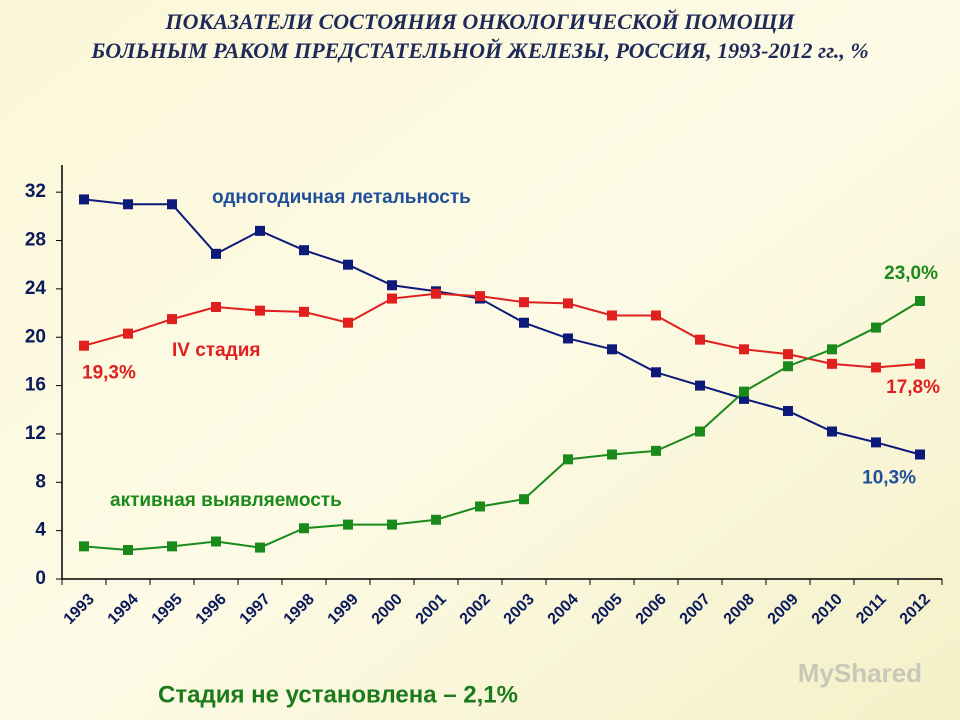 This screenshot has height=720, width=960. Describe the element at coordinates (911, 273) in the screenshot. I see `value-label: 23,0%` at that location.